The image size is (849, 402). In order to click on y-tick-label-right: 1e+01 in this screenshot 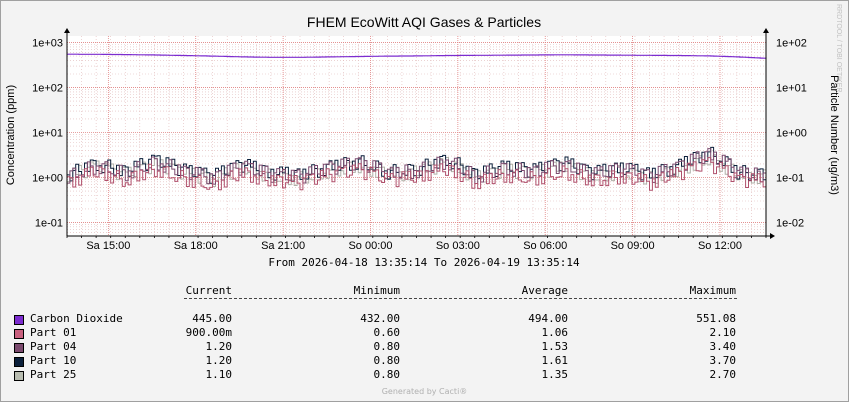, I will do `click(791, 89)`.